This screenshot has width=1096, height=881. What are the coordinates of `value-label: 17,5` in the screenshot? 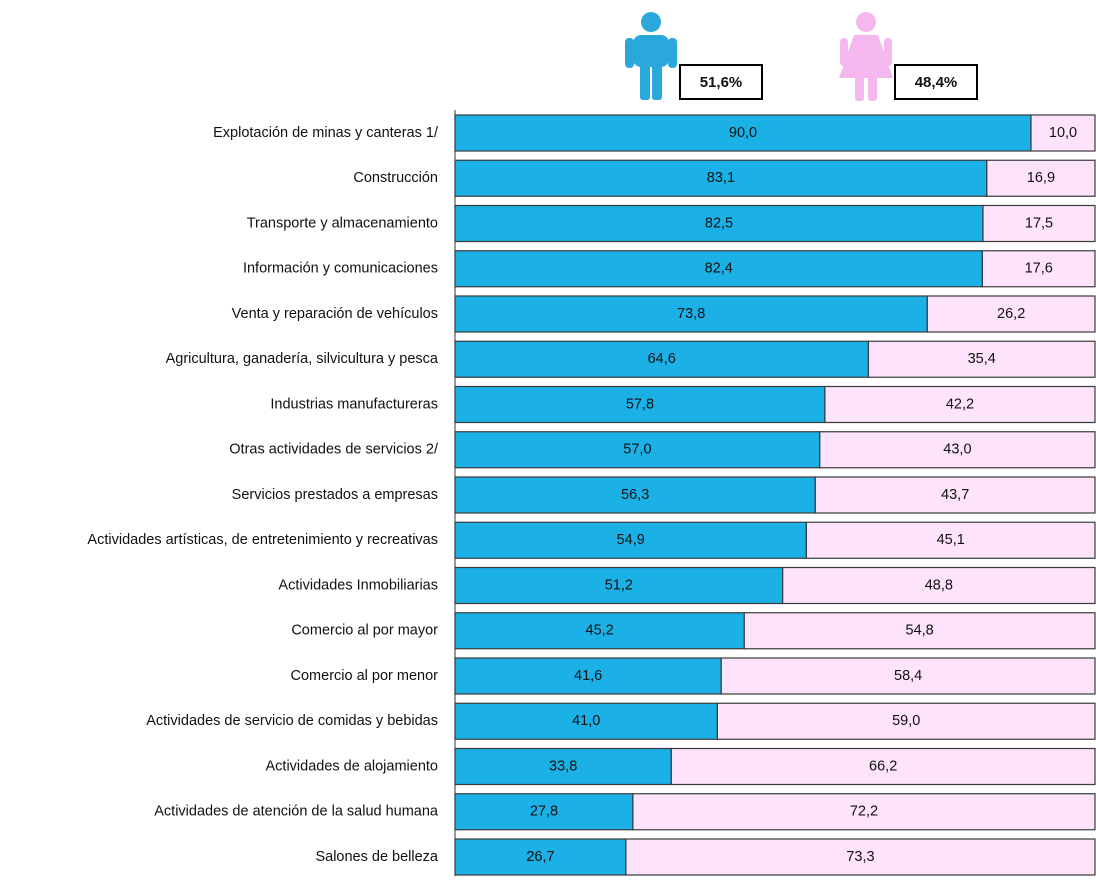 It's located at (1039, 223).